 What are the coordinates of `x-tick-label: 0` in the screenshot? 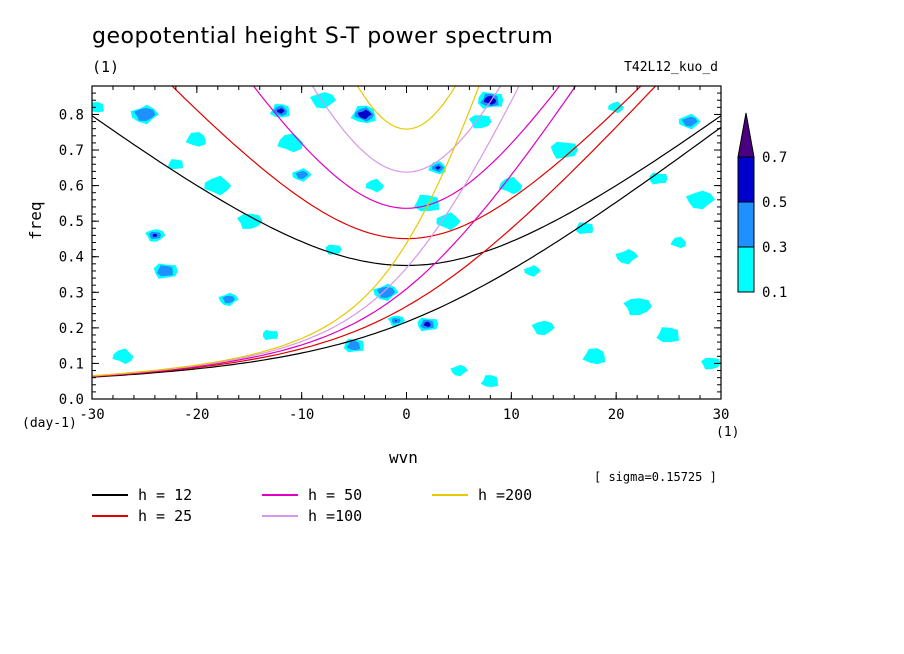 It's located at (406, 415).